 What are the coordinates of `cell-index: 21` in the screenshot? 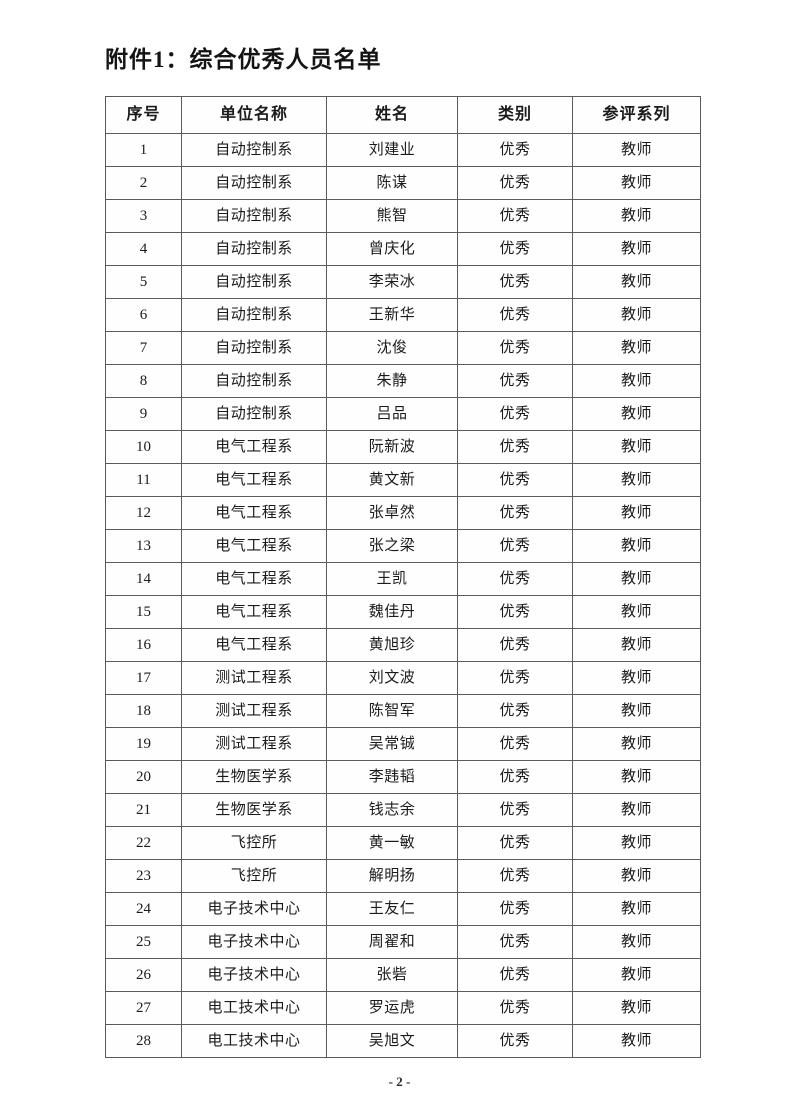 It's located at (143, 810).